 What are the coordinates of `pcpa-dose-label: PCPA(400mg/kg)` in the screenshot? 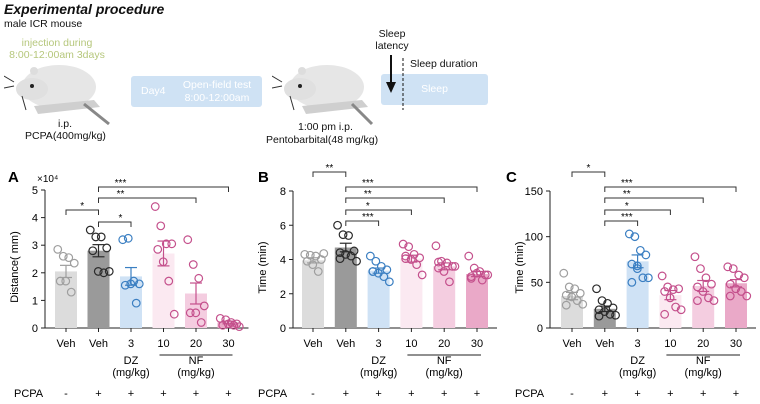 It's located at (65, 136).